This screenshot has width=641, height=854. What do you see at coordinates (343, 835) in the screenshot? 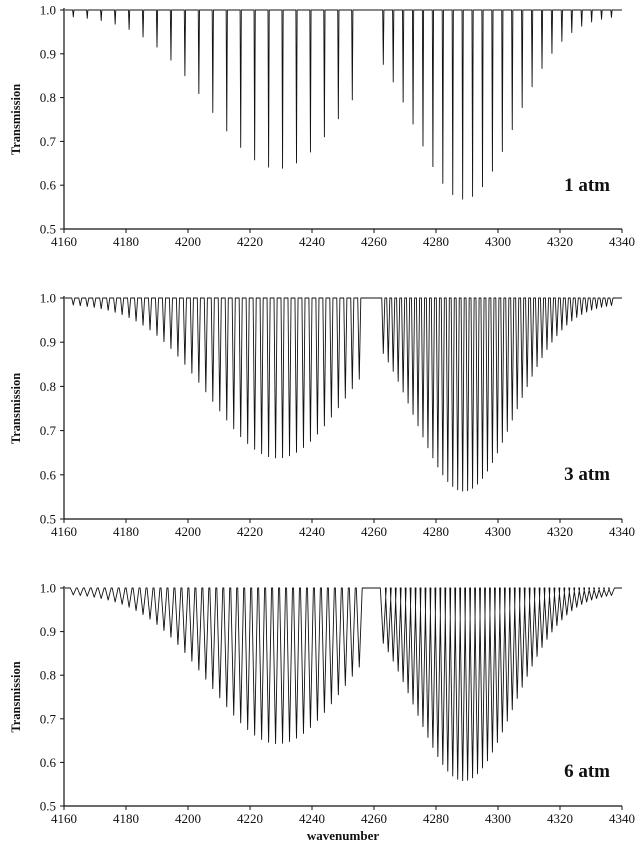
I see `x-axis-title: wavenumber` at bounding box center [343, 835].